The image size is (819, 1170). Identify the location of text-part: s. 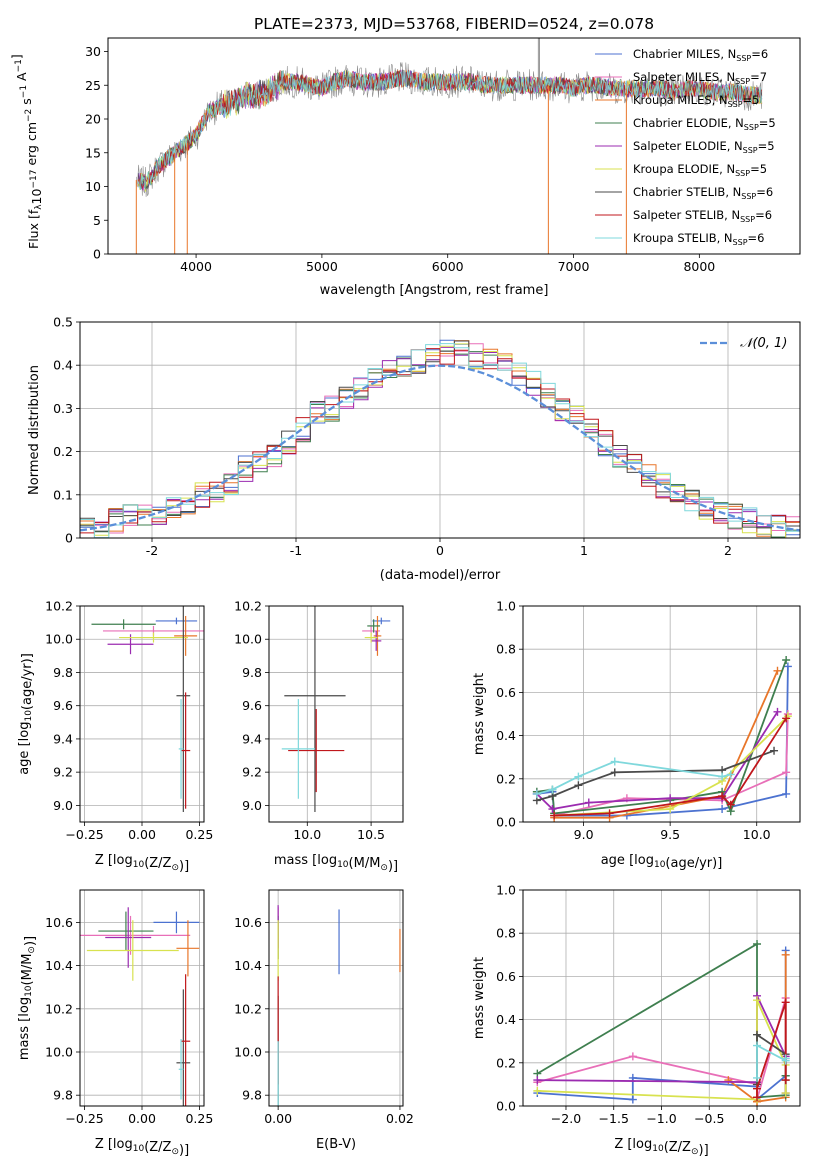
(26, 103).